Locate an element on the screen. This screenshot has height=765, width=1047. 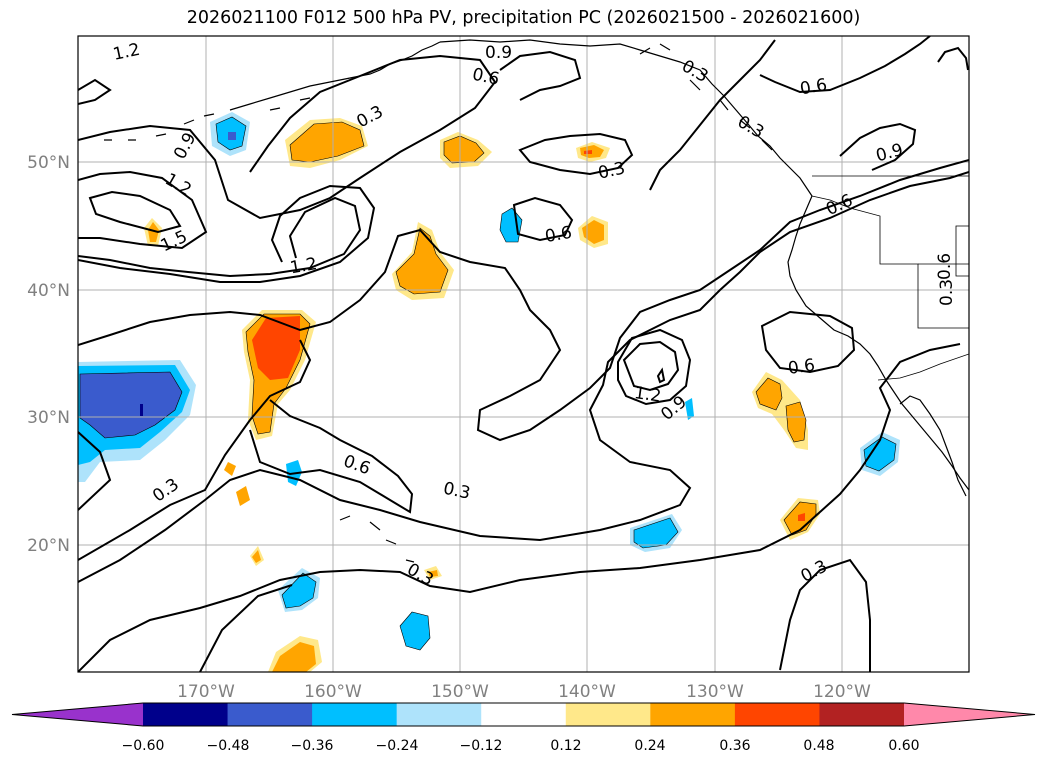
colorbar-tick-label: 0.12 is located at coordinates (565, 746).